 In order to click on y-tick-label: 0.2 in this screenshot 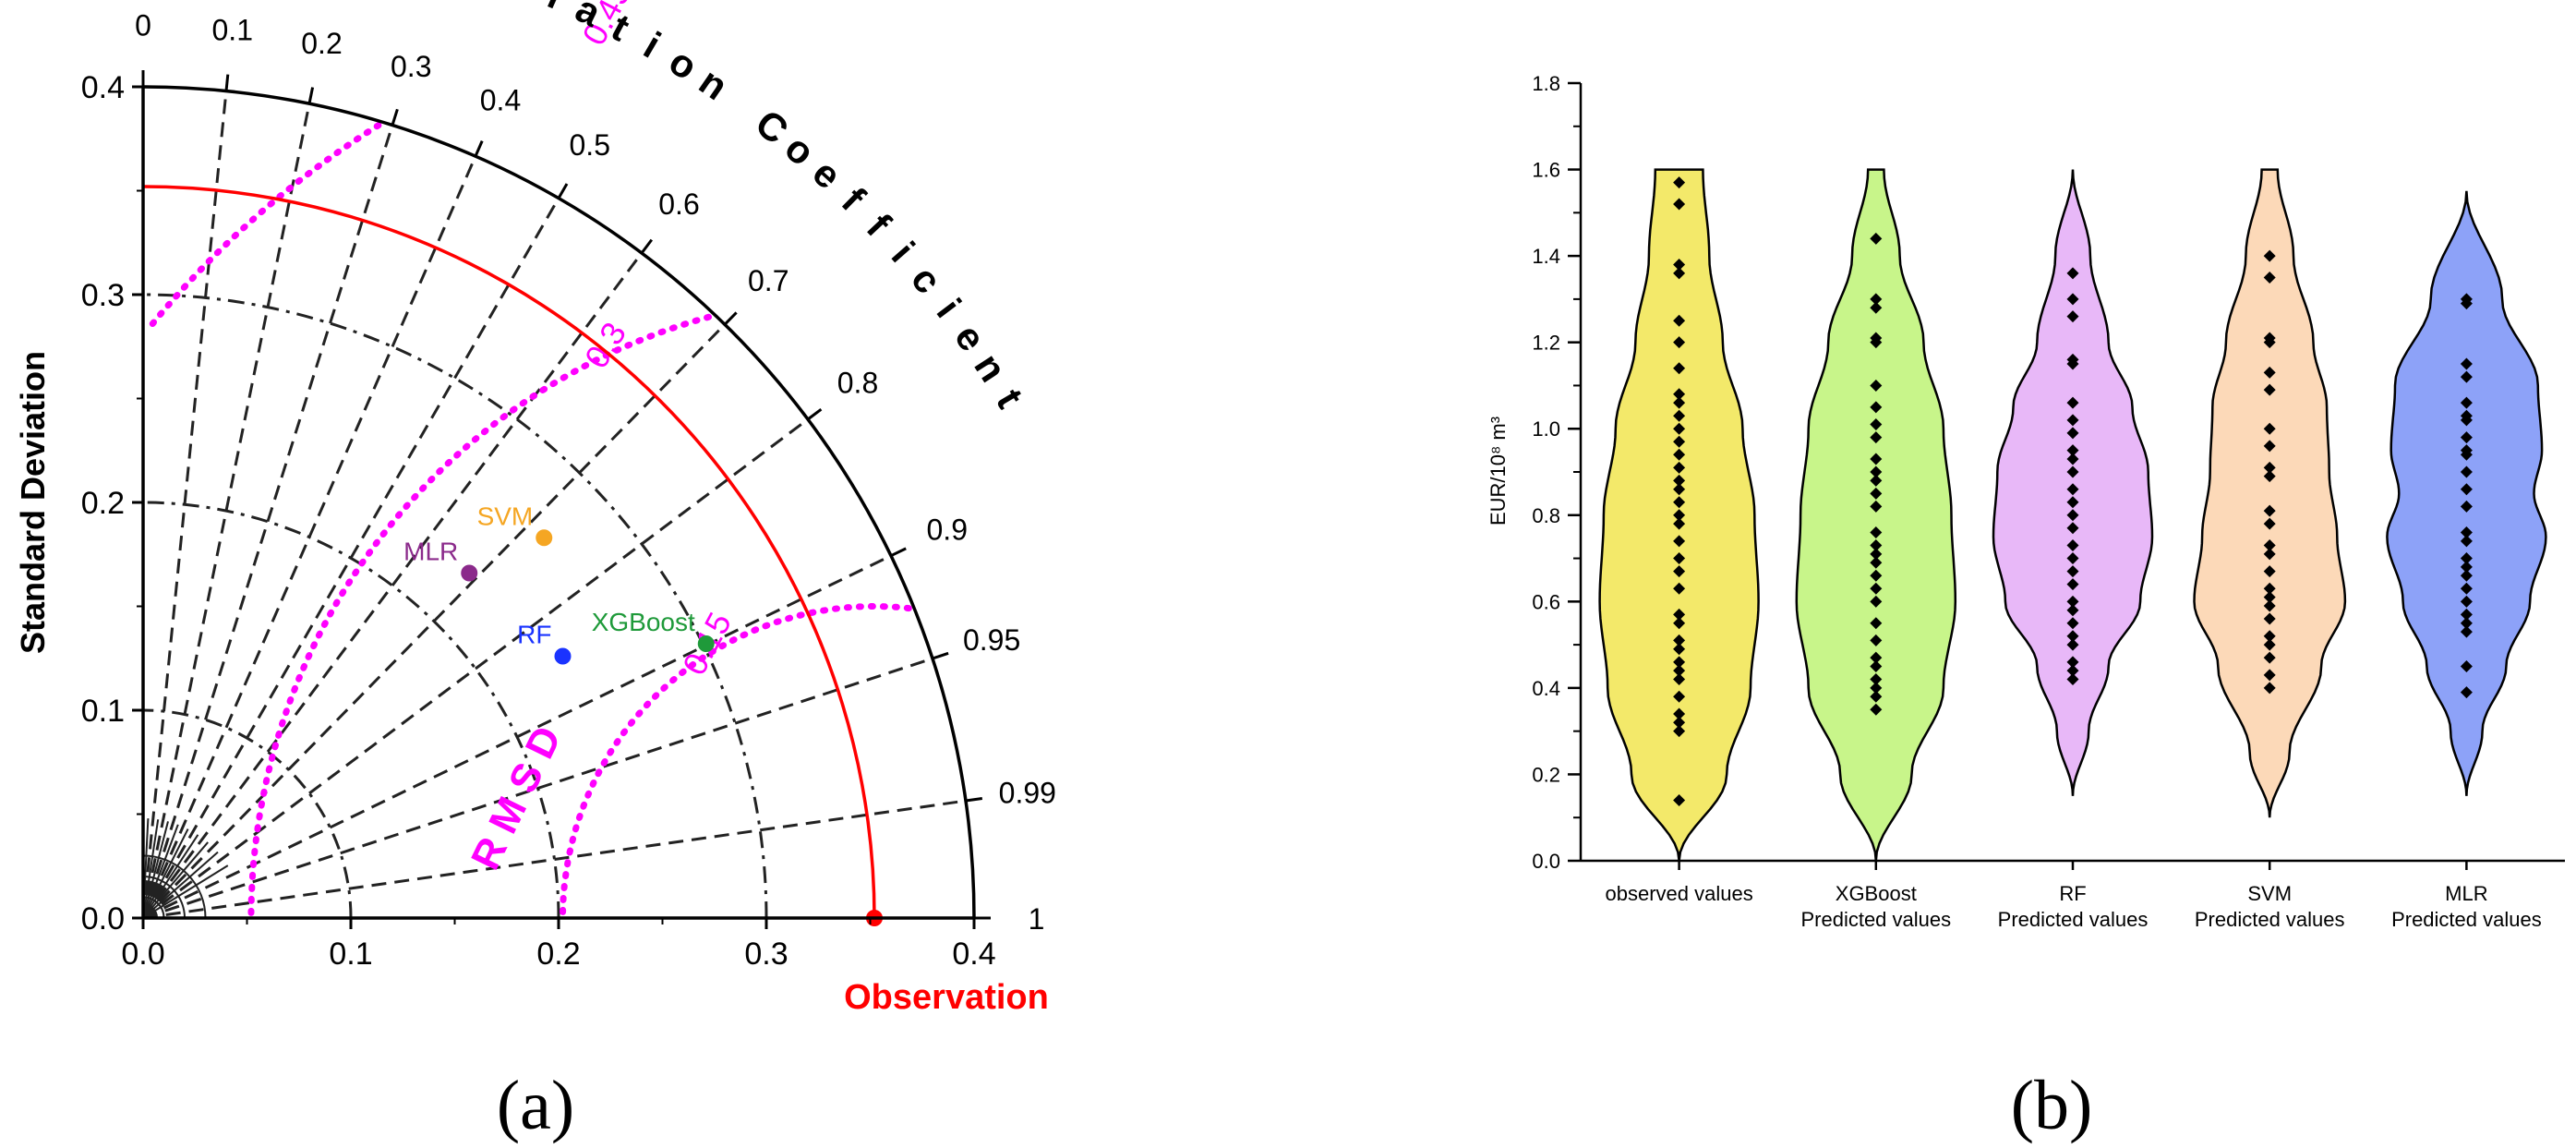, I will do `click(1546, 774)`.